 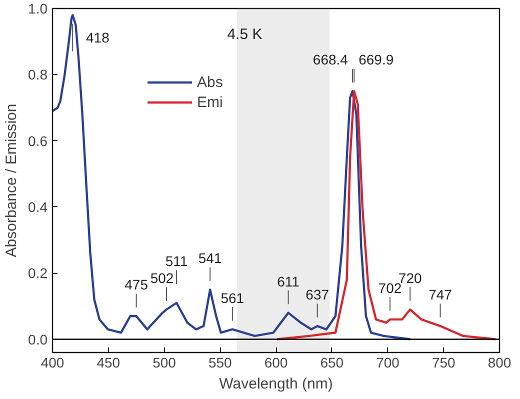 I want to click on annotation: 747, so click(x=440, y=294).